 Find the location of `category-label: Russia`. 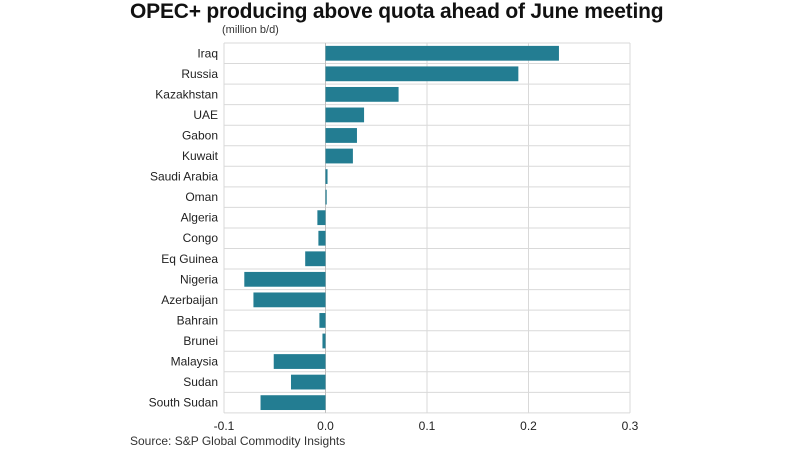

category-label: Russia is located at coordinates (199, 74).